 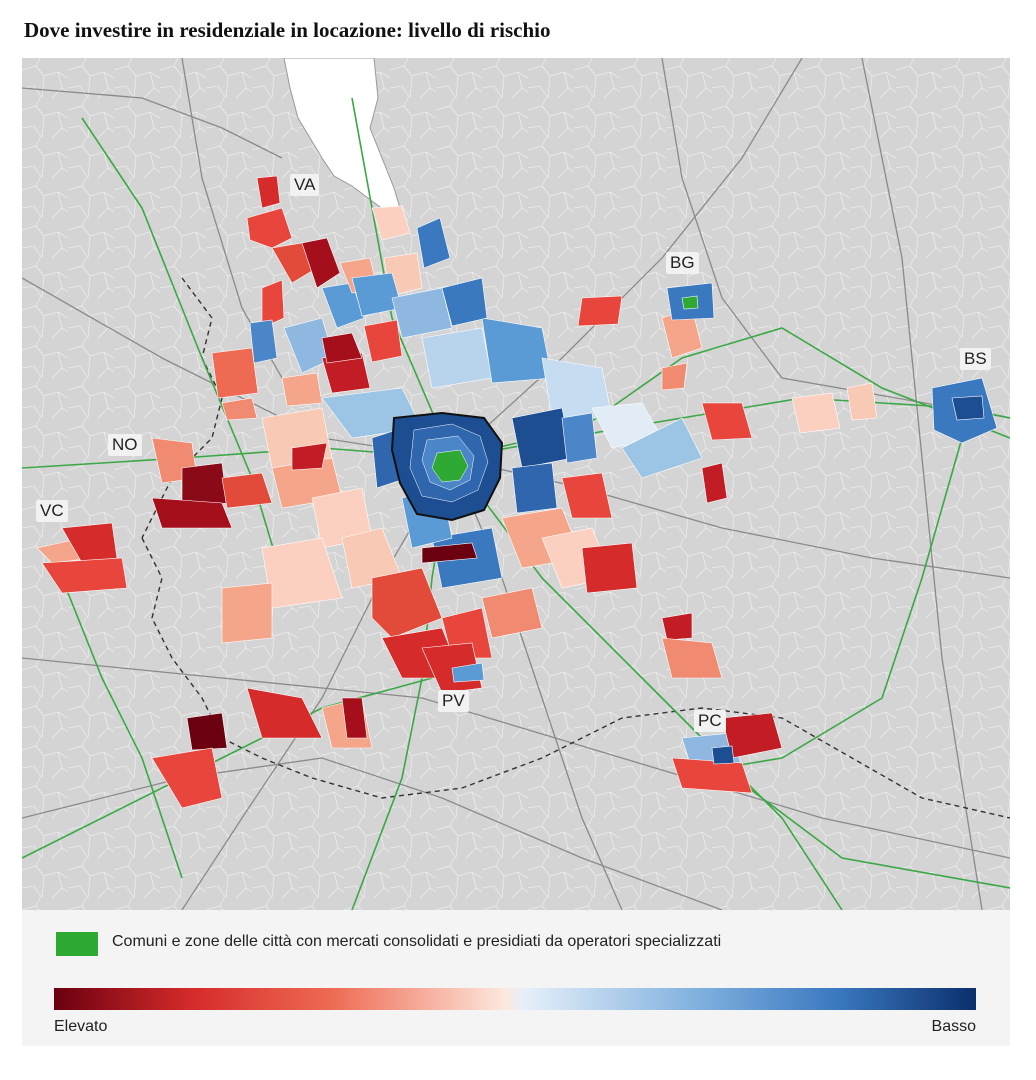 I want to click on city-label-pv: PV, so click(x=453, y=701).